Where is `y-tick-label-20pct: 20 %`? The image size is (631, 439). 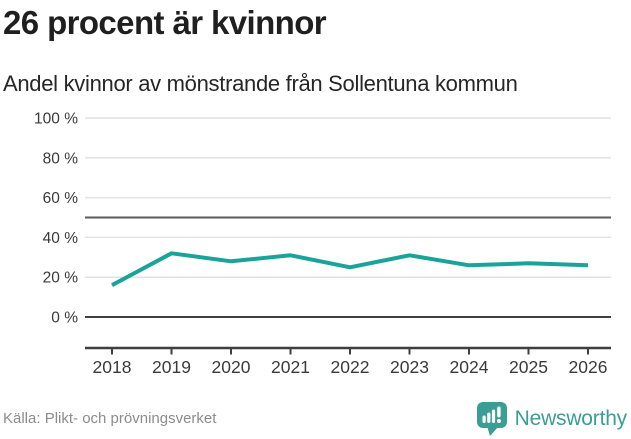
y-tick-label-20pct: 20 % is located at coordinates (61, 278).